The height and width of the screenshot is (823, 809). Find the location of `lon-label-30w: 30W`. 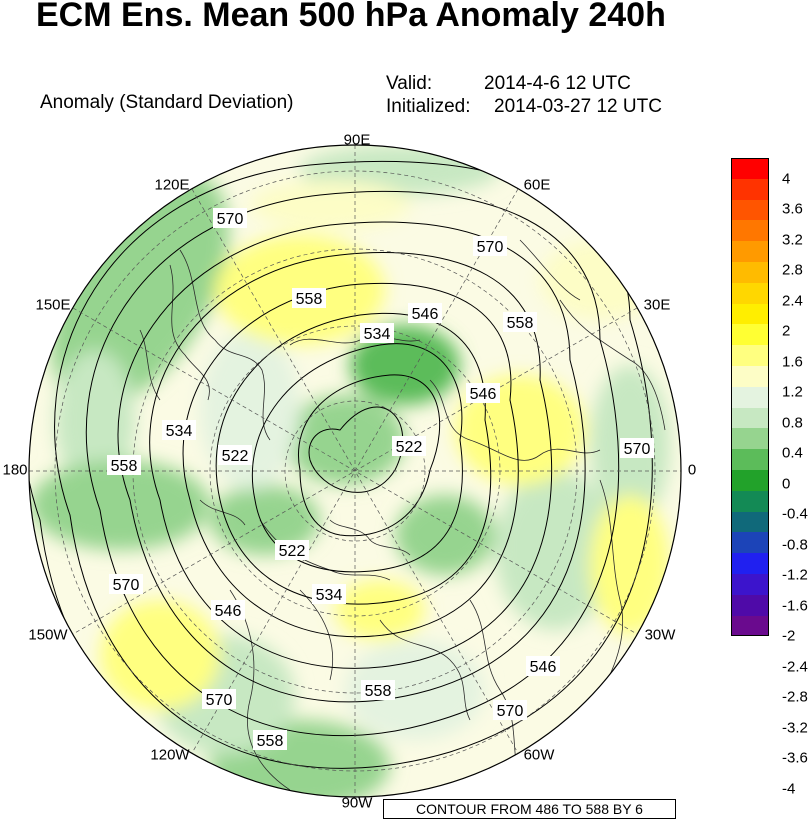

lon-label-30w: 30W is located at coordinates (660, 635).